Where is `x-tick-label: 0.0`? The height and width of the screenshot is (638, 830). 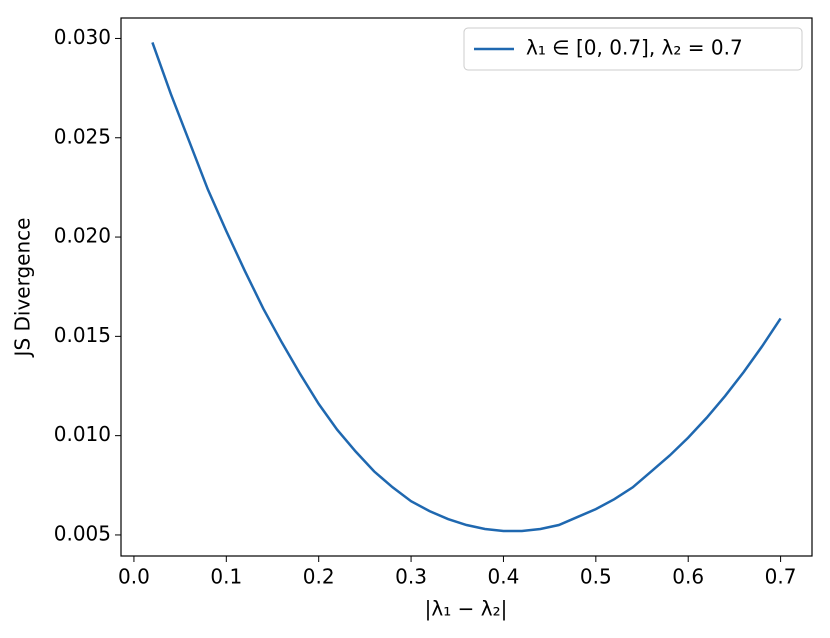
x-tick-label: 0.0 is located at coordinates (134, 577).